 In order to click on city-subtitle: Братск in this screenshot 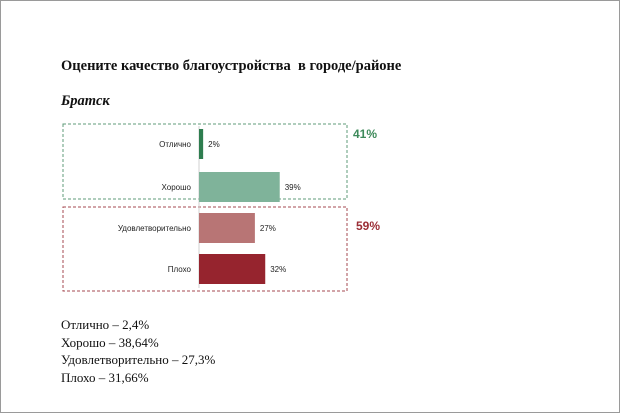, I will do `click(85, 101)`.